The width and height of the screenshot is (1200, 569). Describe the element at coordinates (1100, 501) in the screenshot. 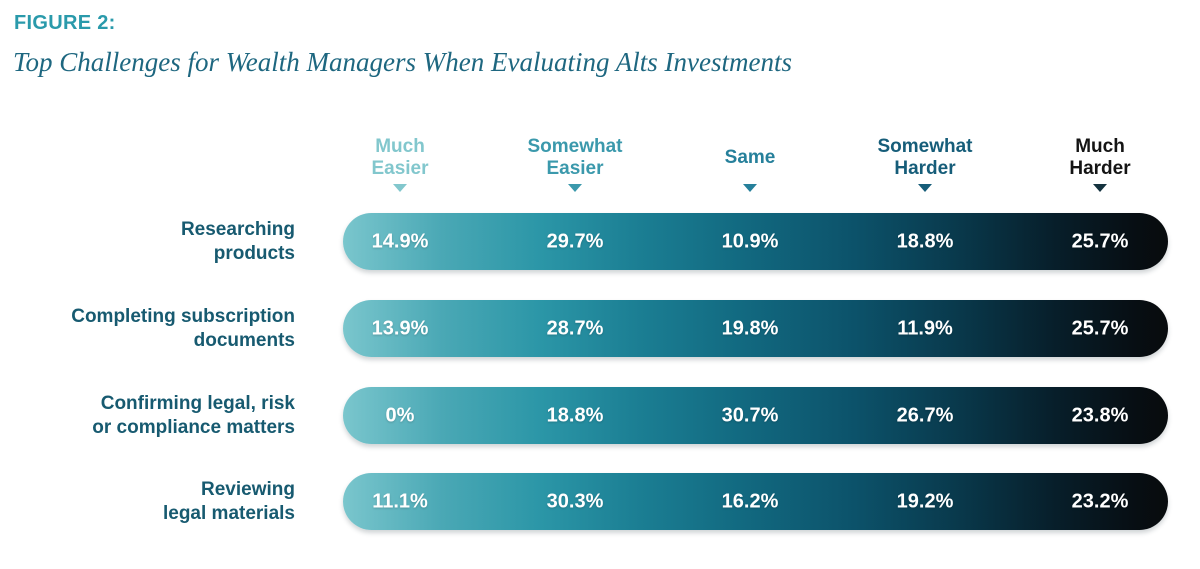

I see `value-label: 23.2%` at that location.